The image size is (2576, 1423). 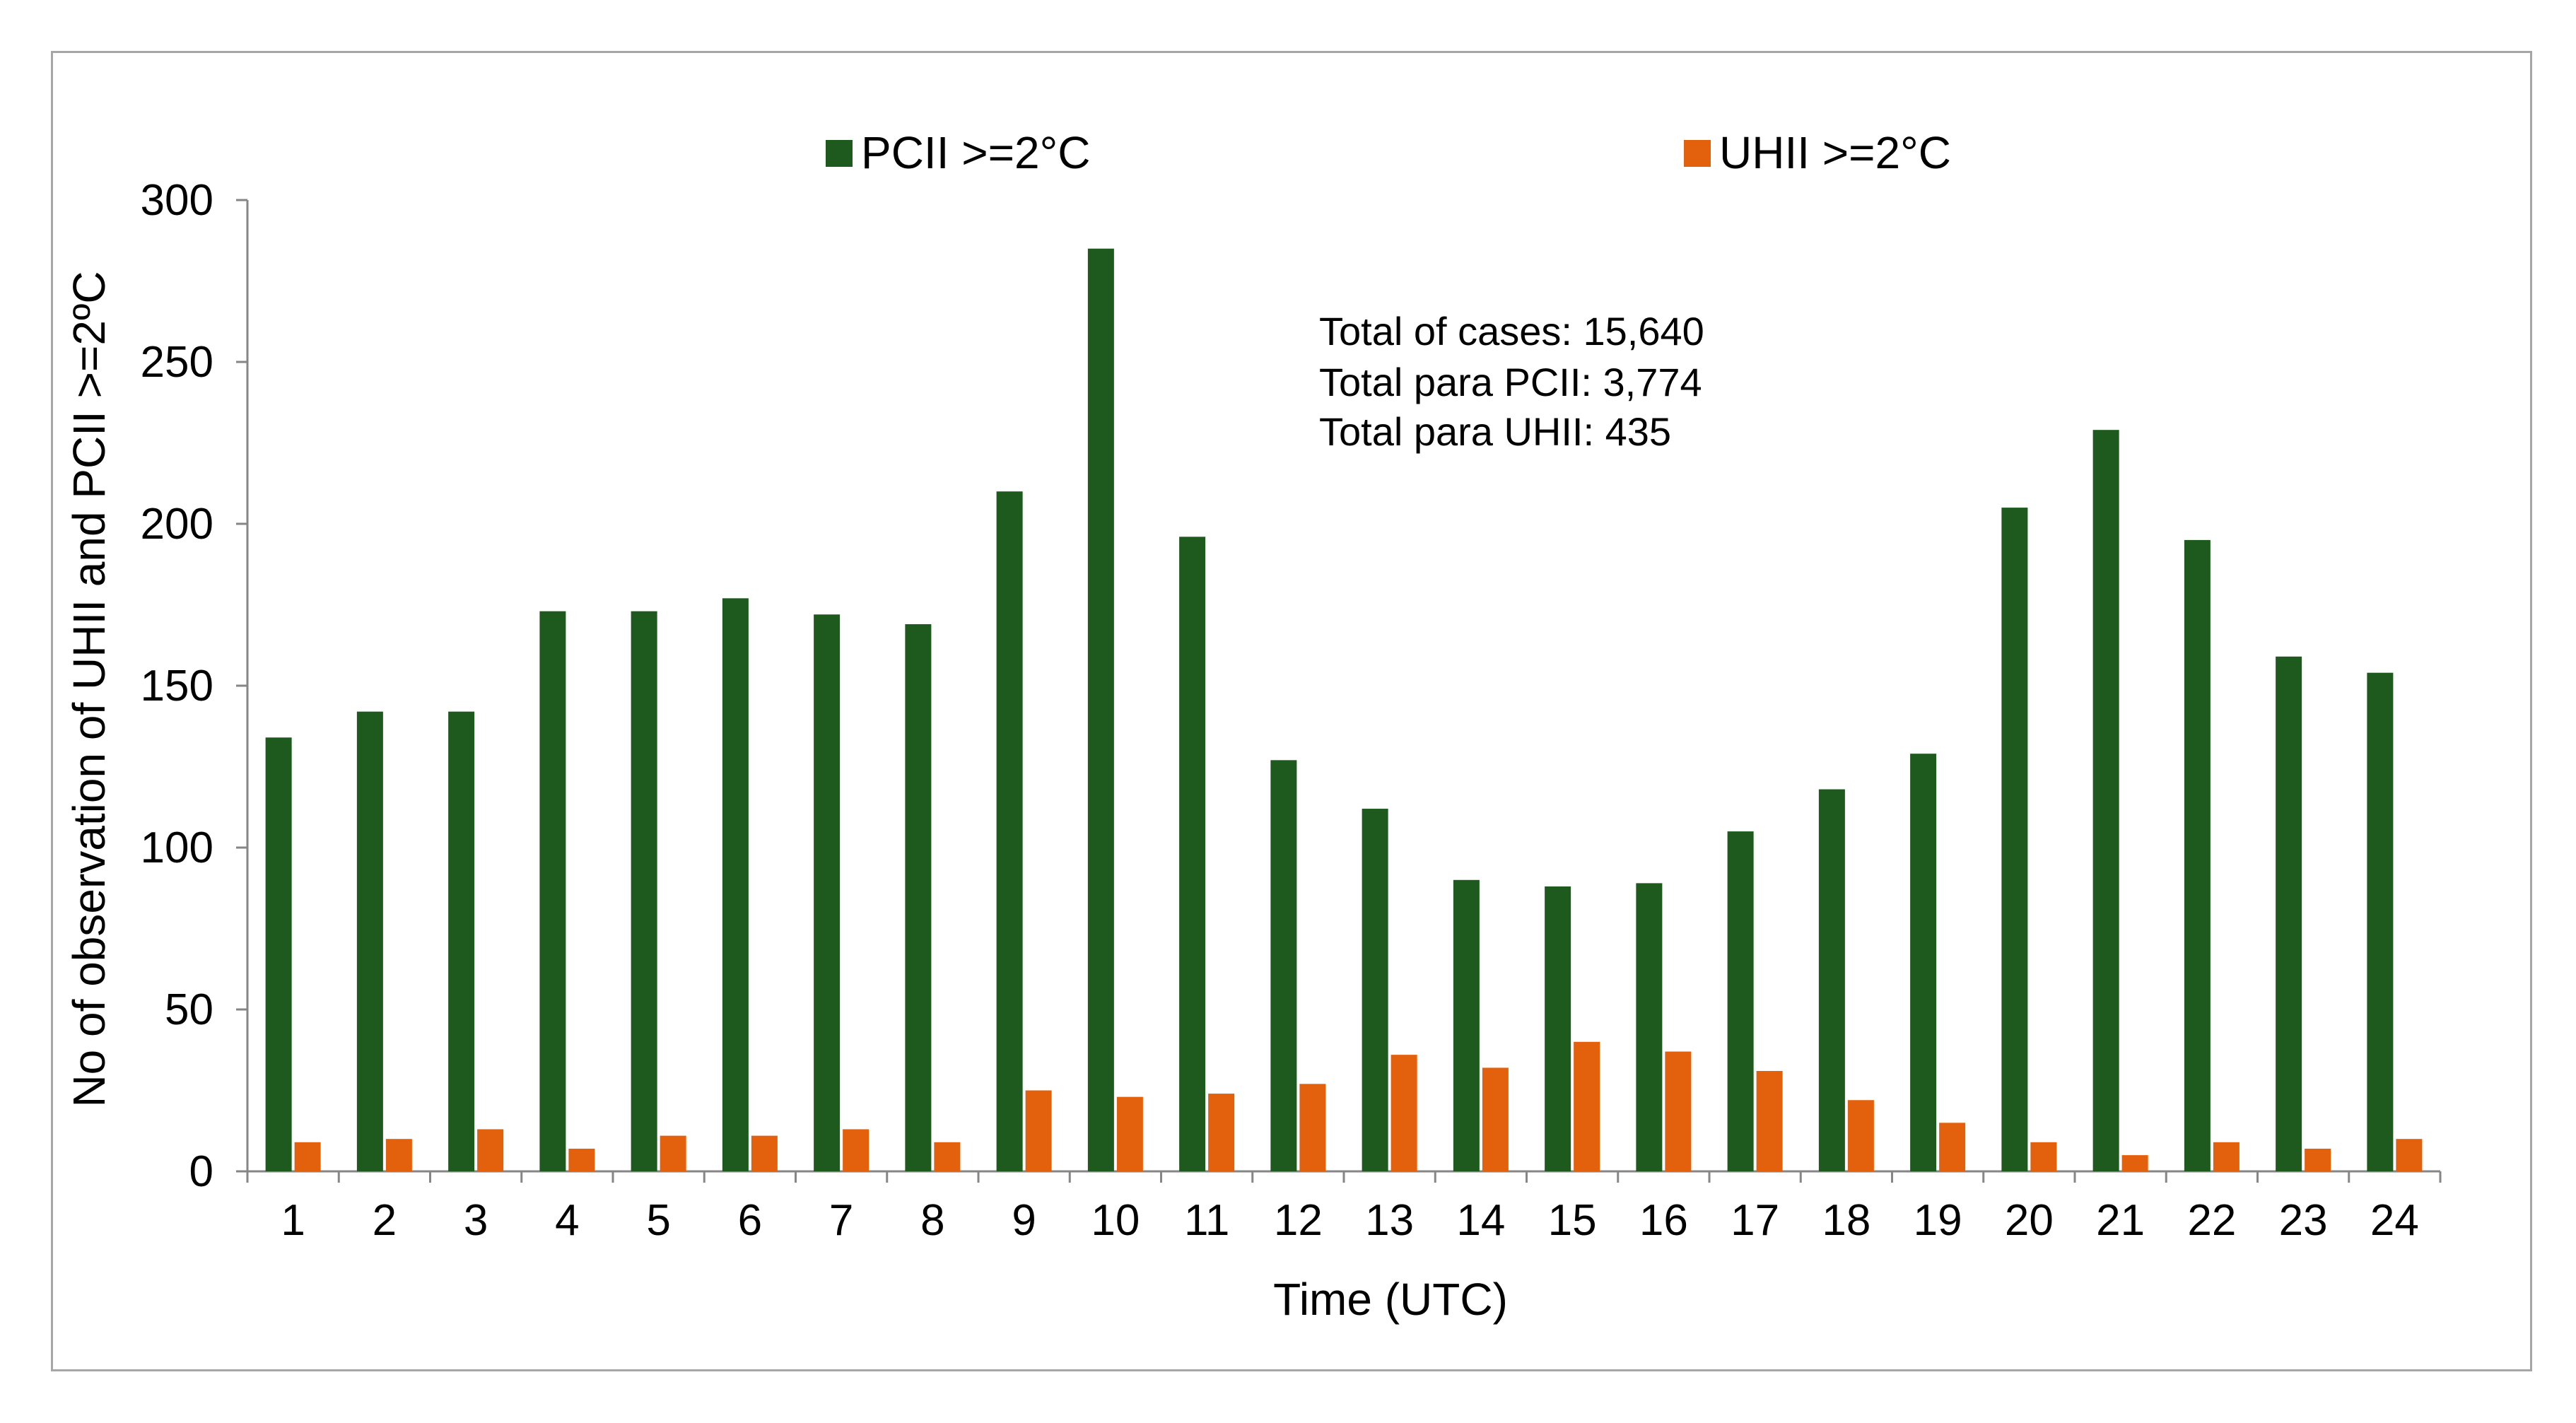 I want to click on x-tick-label: 9, so click(x=1024, y=1220).